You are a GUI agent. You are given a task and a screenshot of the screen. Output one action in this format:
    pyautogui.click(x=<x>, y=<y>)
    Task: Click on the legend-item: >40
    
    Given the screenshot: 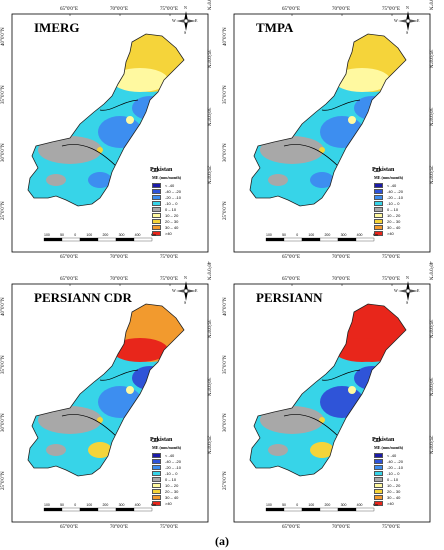 What is the action you would take?
    pyautogui.click(x=403, y=503)
    